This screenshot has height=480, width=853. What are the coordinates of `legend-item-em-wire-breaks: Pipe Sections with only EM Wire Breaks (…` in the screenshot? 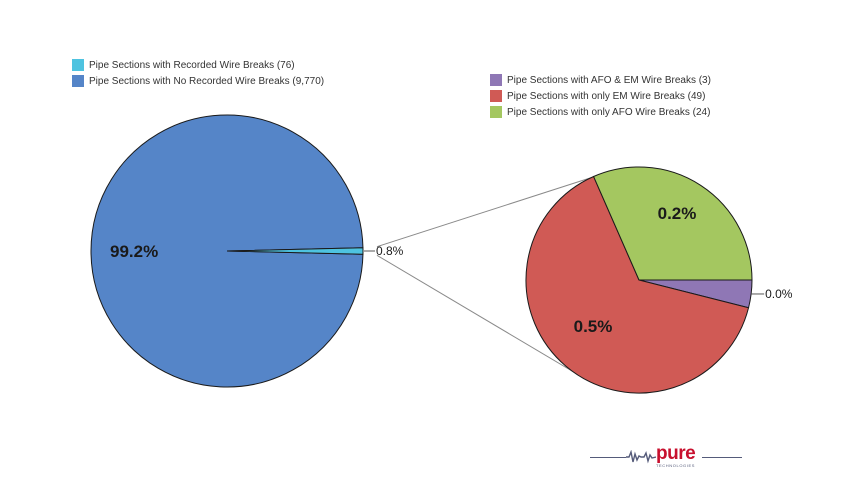 It's located at (600, 96).